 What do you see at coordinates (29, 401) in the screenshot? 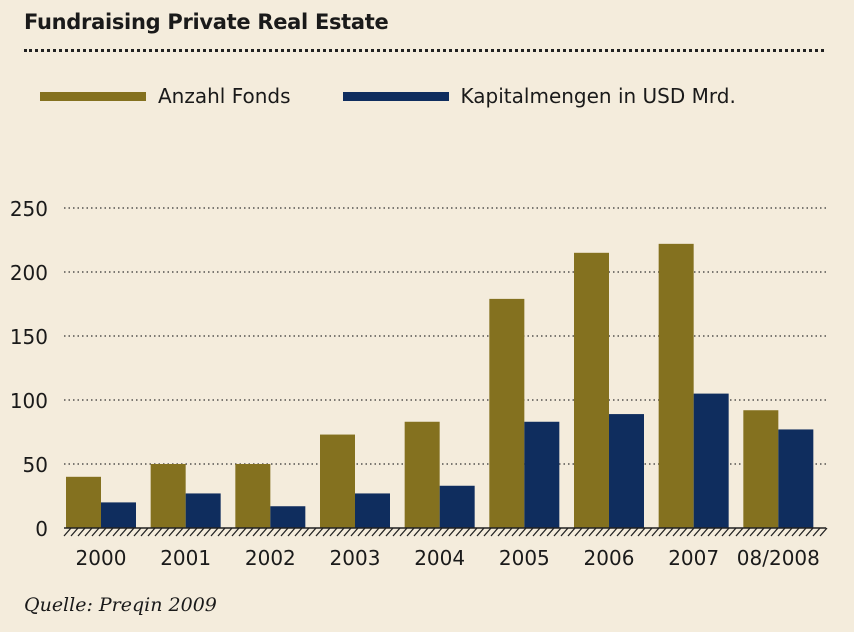
I see `y-tick-label: 100` at bounding box center [29, 401].